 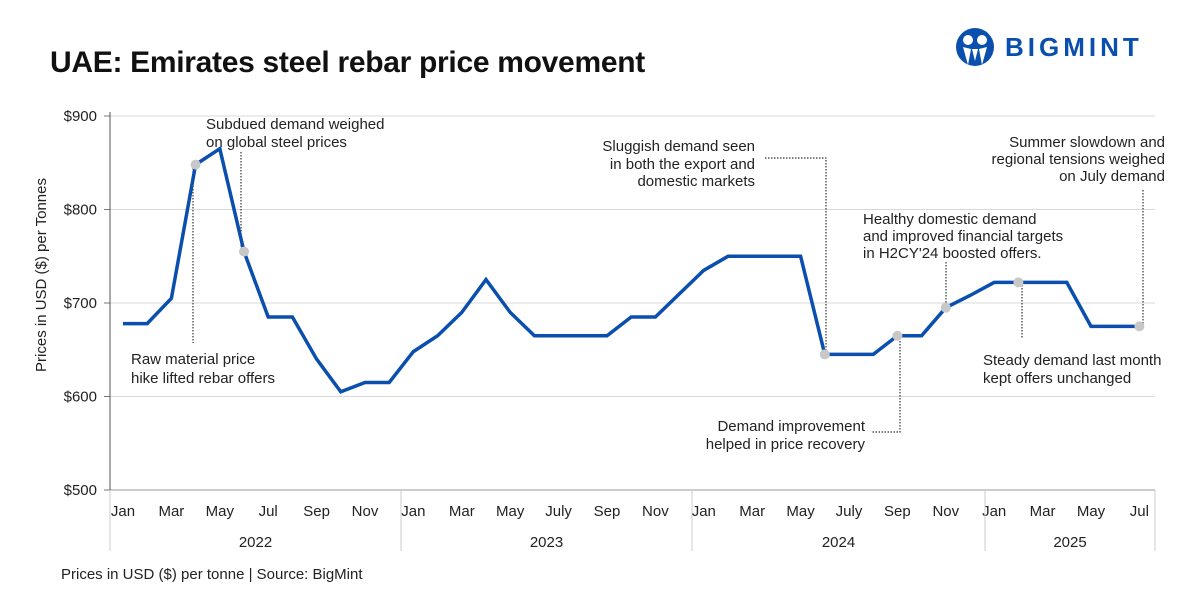 I want to click on annotation-text: Subdued demand weighed, so click(x=295, y=124).